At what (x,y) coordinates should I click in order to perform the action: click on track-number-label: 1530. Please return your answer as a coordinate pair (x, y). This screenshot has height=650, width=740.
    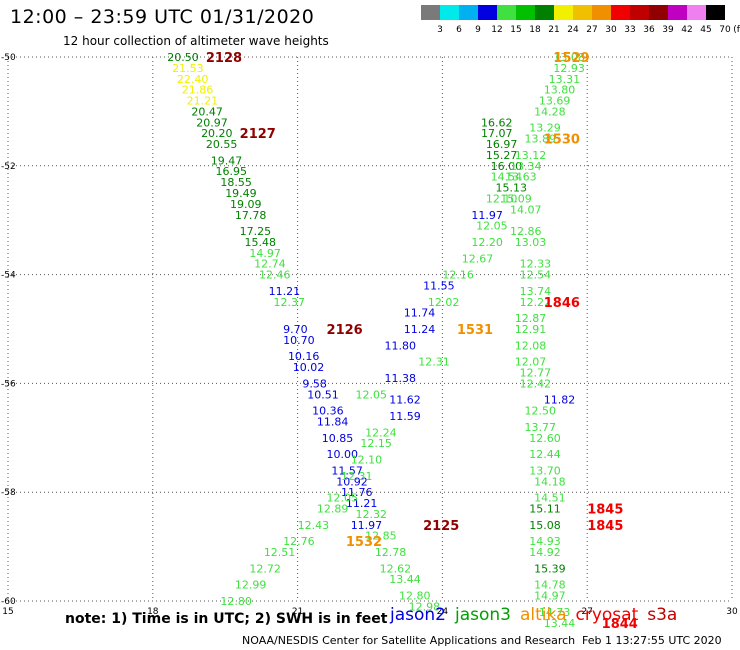
    Looking at the image, I should click on (562, 140).